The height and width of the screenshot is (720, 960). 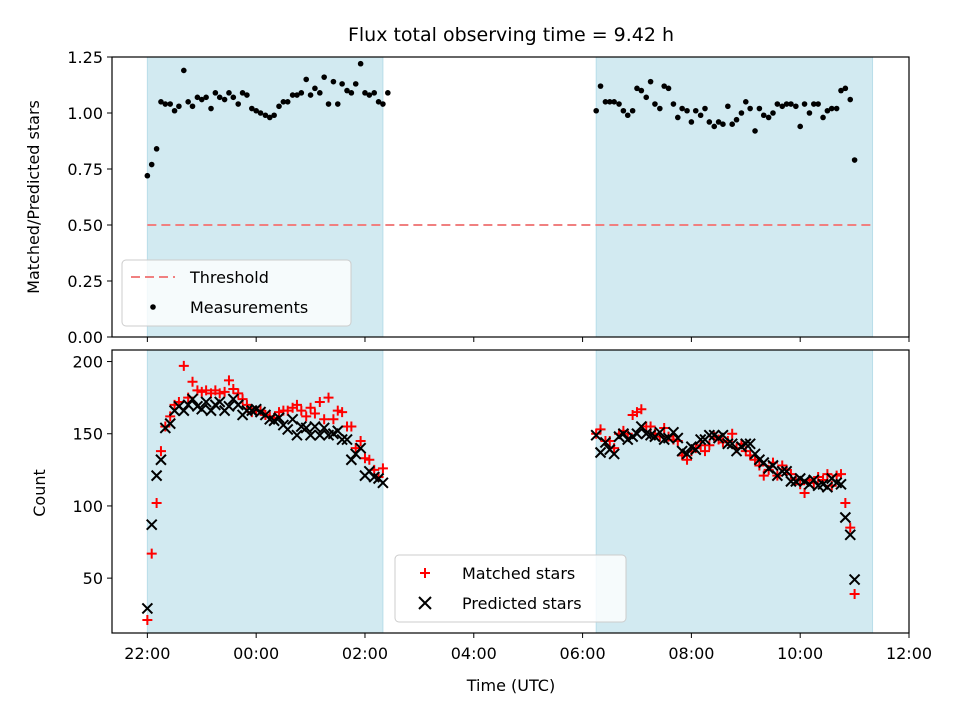 I want to click on bottom-y-tick-label: 100, so click(x=87, y=506).